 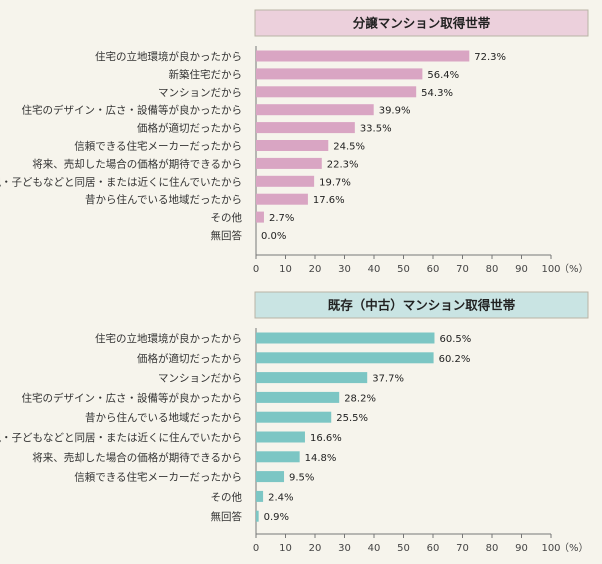 What do you see at coordinates (163, 199) in the screenshot?
I see `chart-0-category-label: 昔から住んでいる地域だったから` at bounding box center [163, 199].